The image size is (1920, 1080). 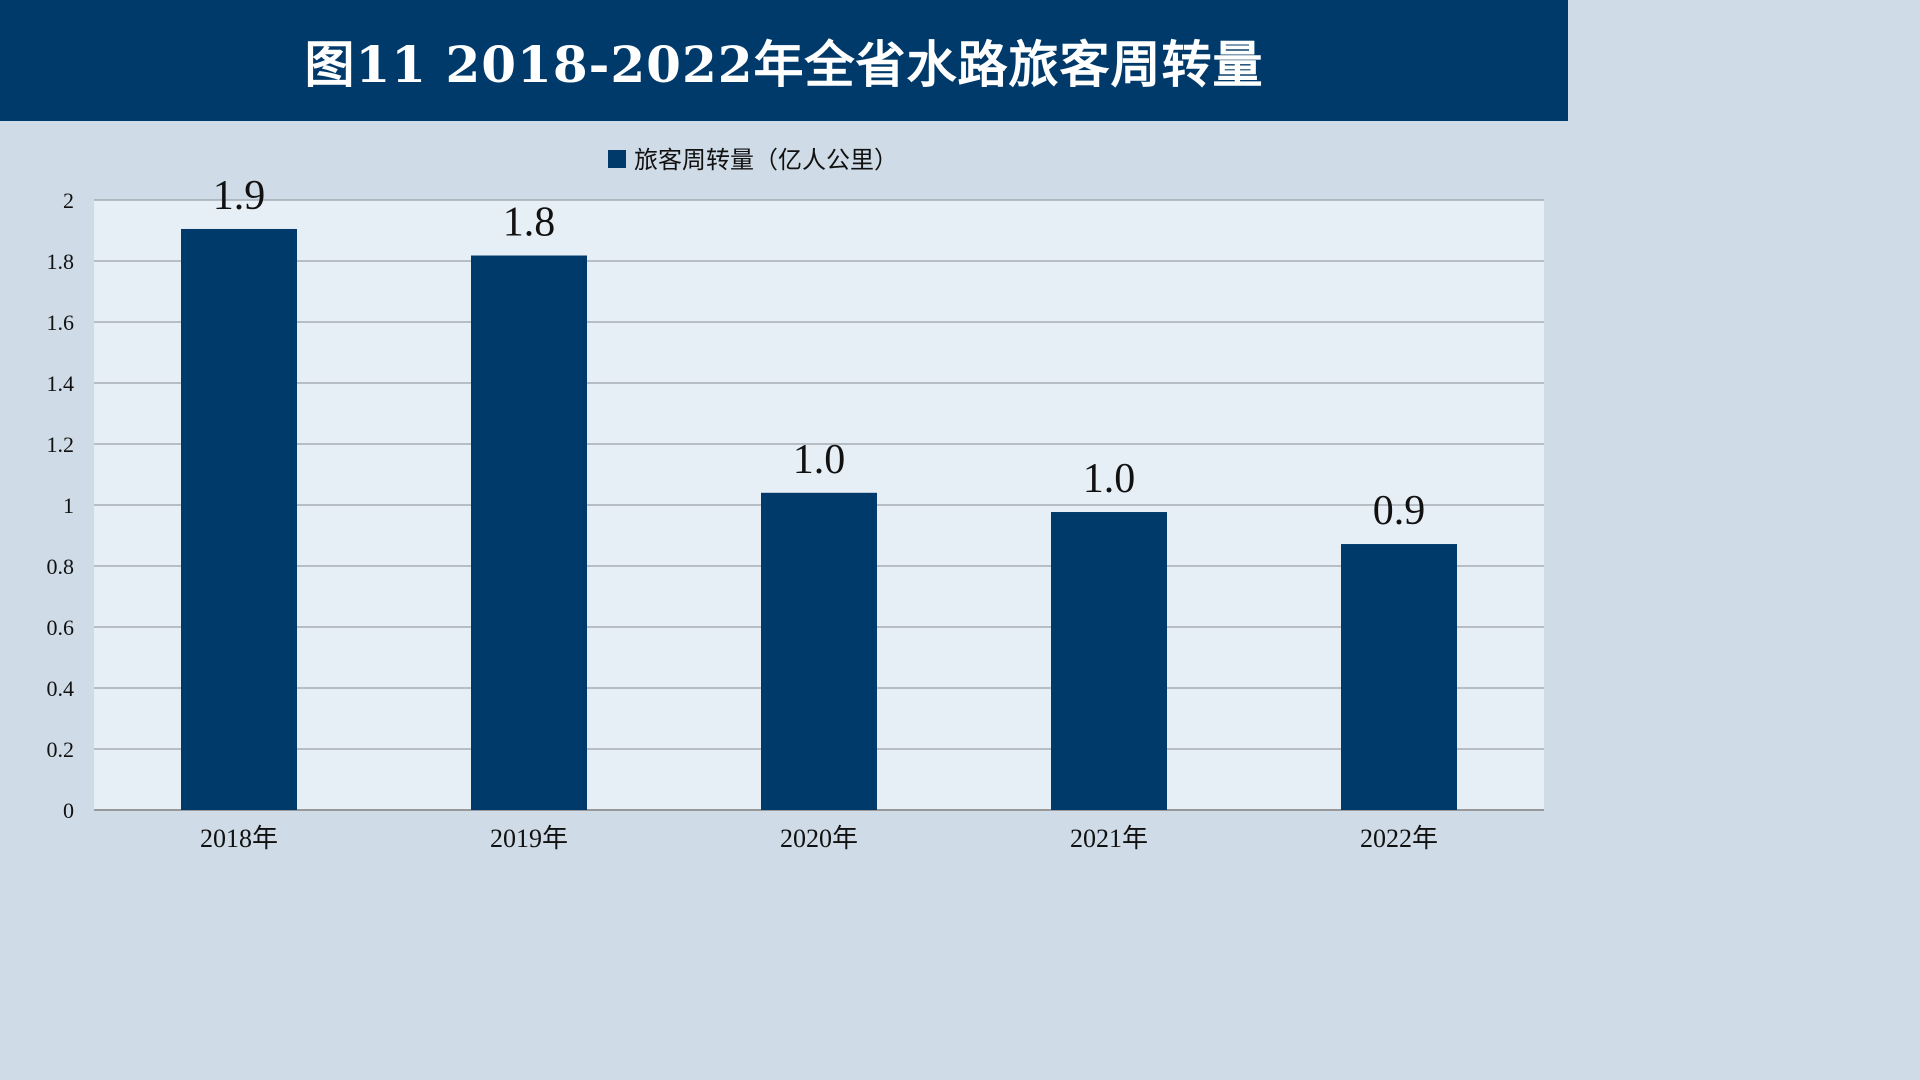 I want to click on x-tick-label: 2021年, so click(x=1109, y=838).